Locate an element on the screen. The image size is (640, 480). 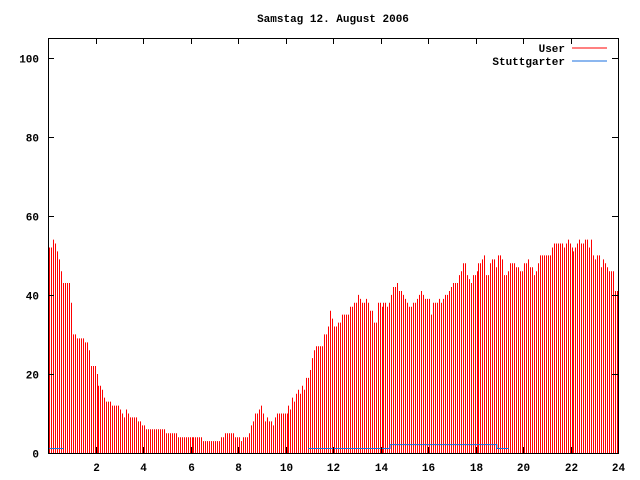
y-tick-label: 80 is located at coordinates (32, 140).